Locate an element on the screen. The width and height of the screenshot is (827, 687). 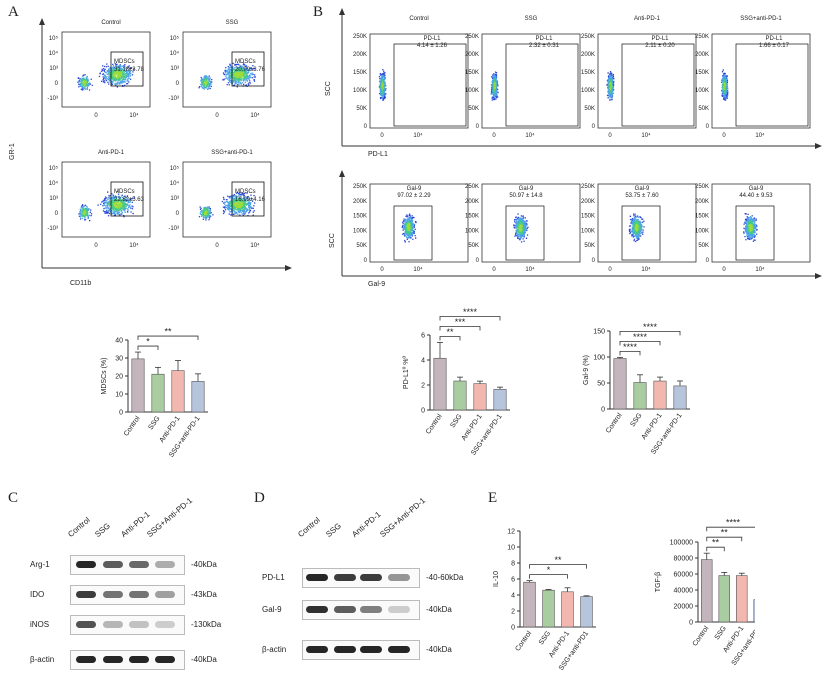
y-axis-label: IL-10 is located at coordinates (496, 579).